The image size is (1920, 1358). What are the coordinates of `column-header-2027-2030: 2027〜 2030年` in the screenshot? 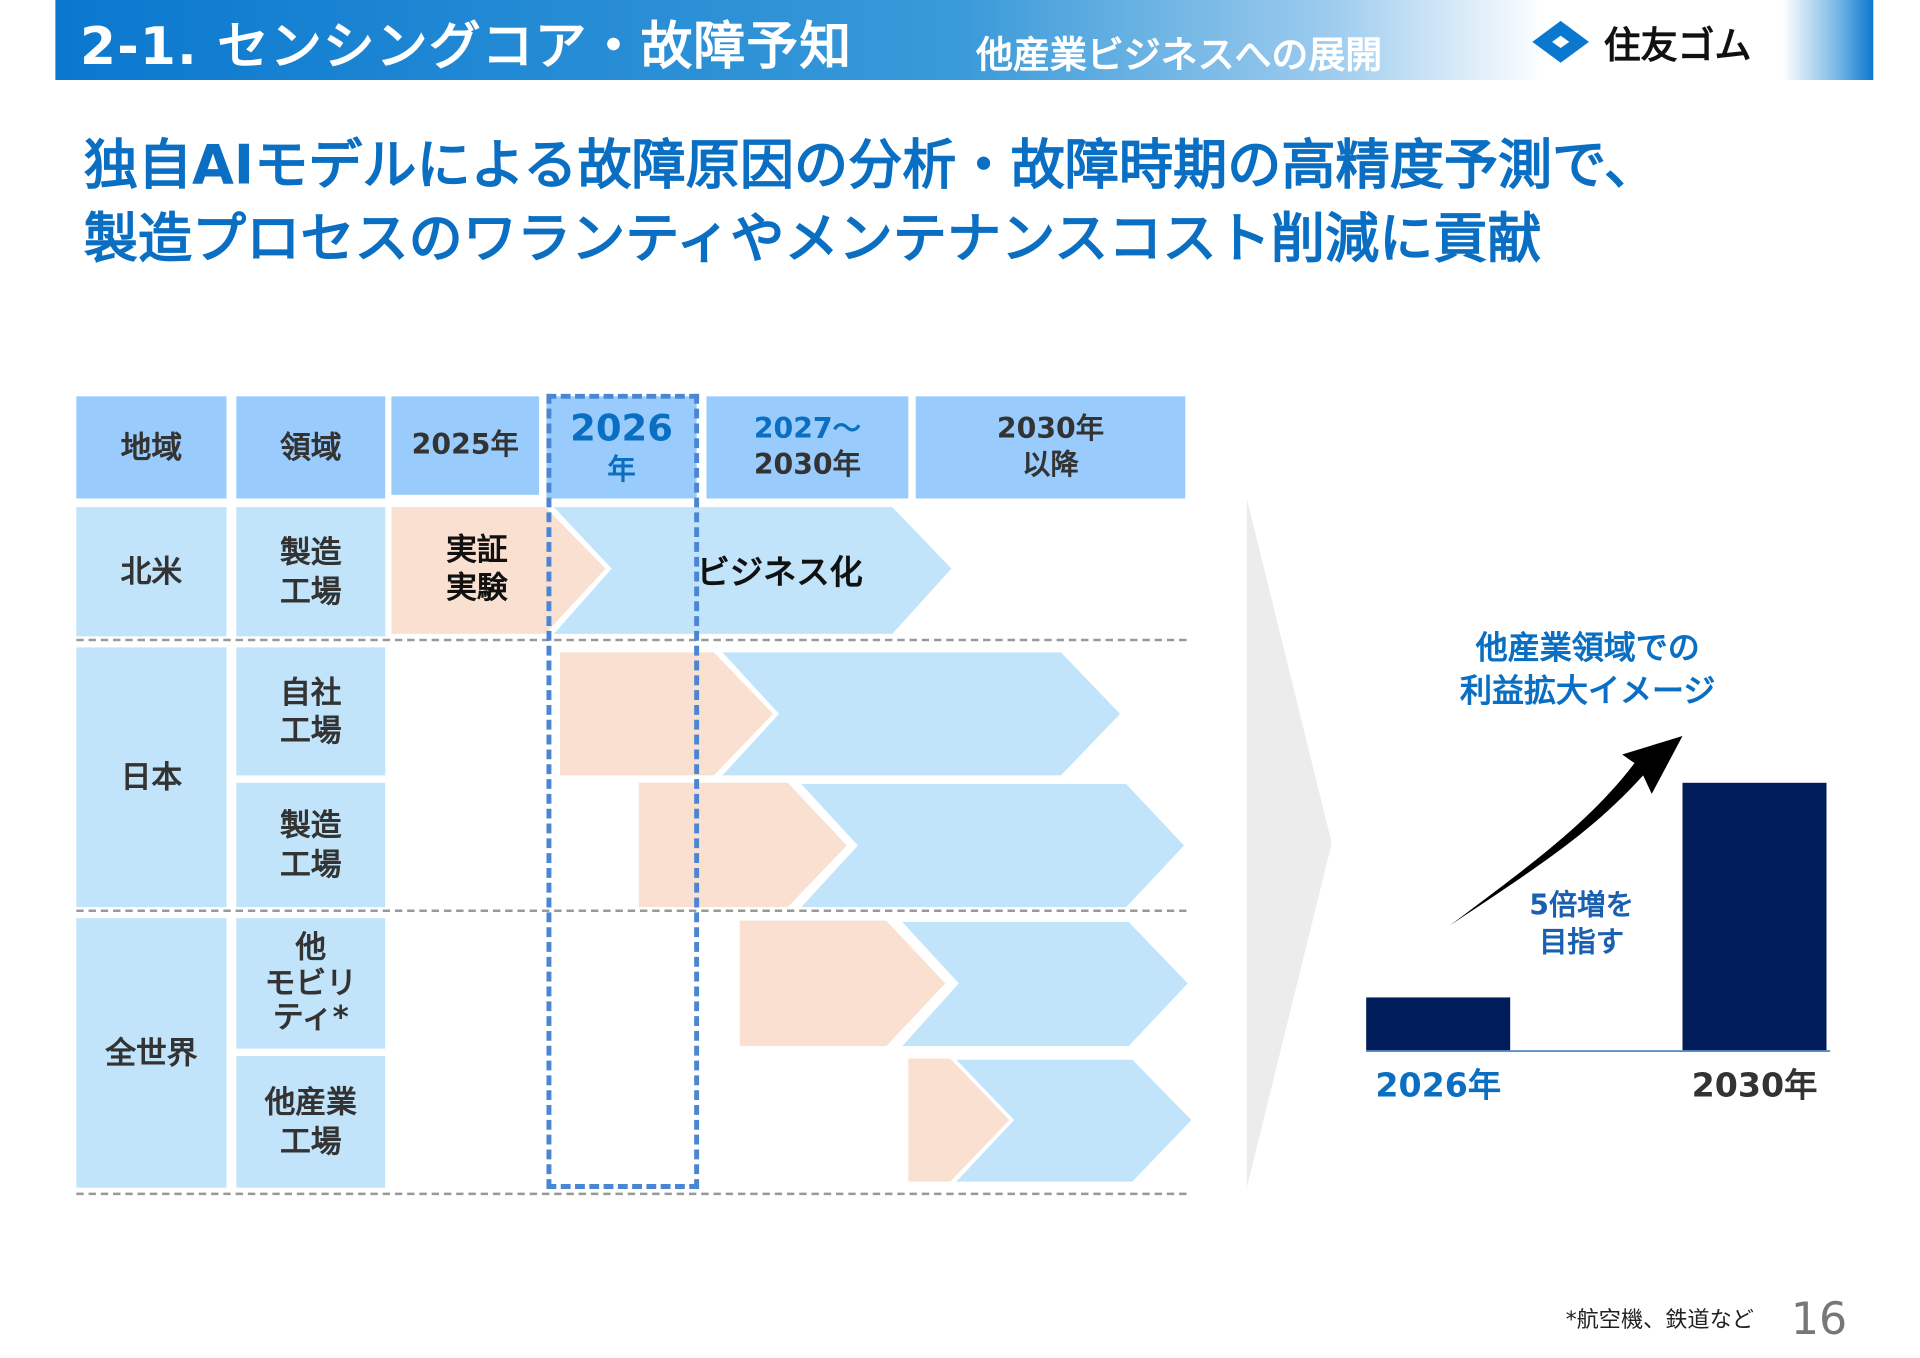 It's located at (807, 447).